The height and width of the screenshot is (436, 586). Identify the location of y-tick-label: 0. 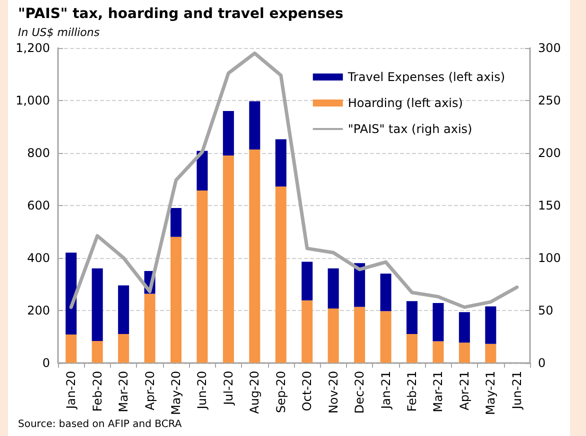
(46, 363).